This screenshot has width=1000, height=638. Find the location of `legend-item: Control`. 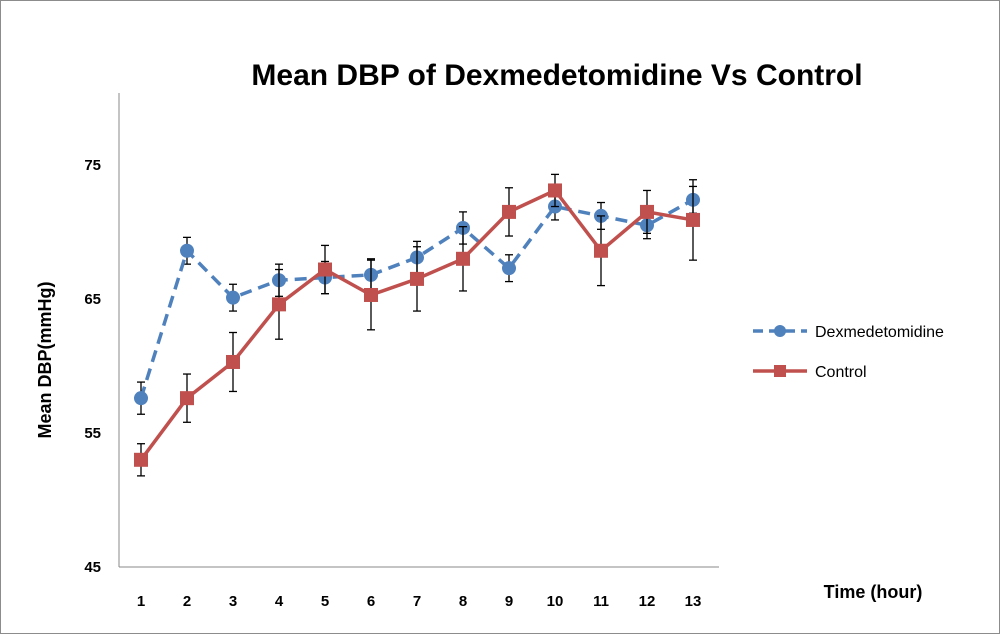

legend-item: Control is located at coordinates (810, 372).